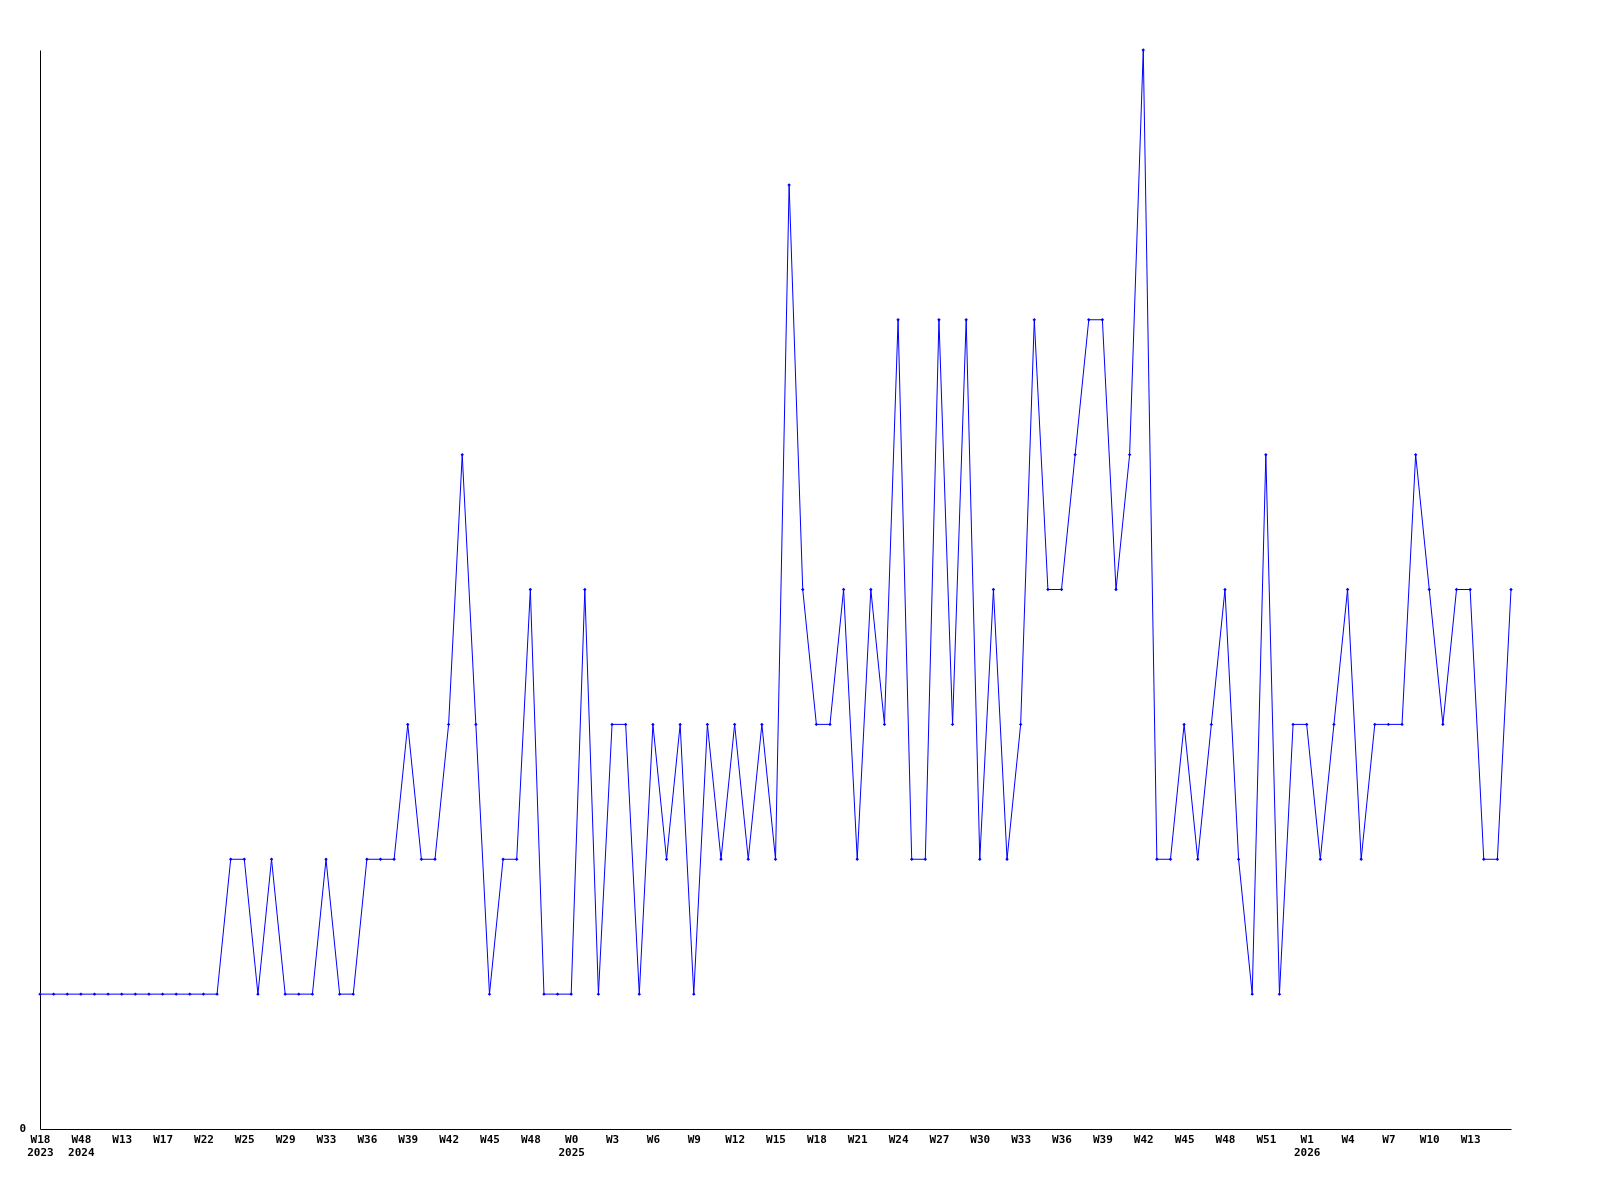  Describe the element at coordinates (980, 1139) in the screenshot. I see `x-tick-label: W30` at that location.